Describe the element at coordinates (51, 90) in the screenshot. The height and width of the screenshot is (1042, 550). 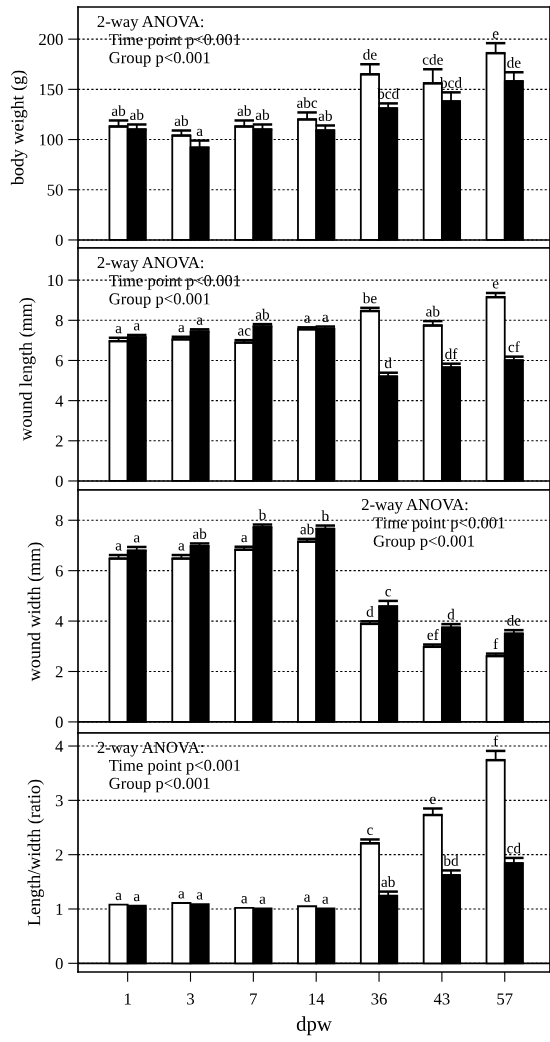
I see `y-tick-label: 150` at that location.